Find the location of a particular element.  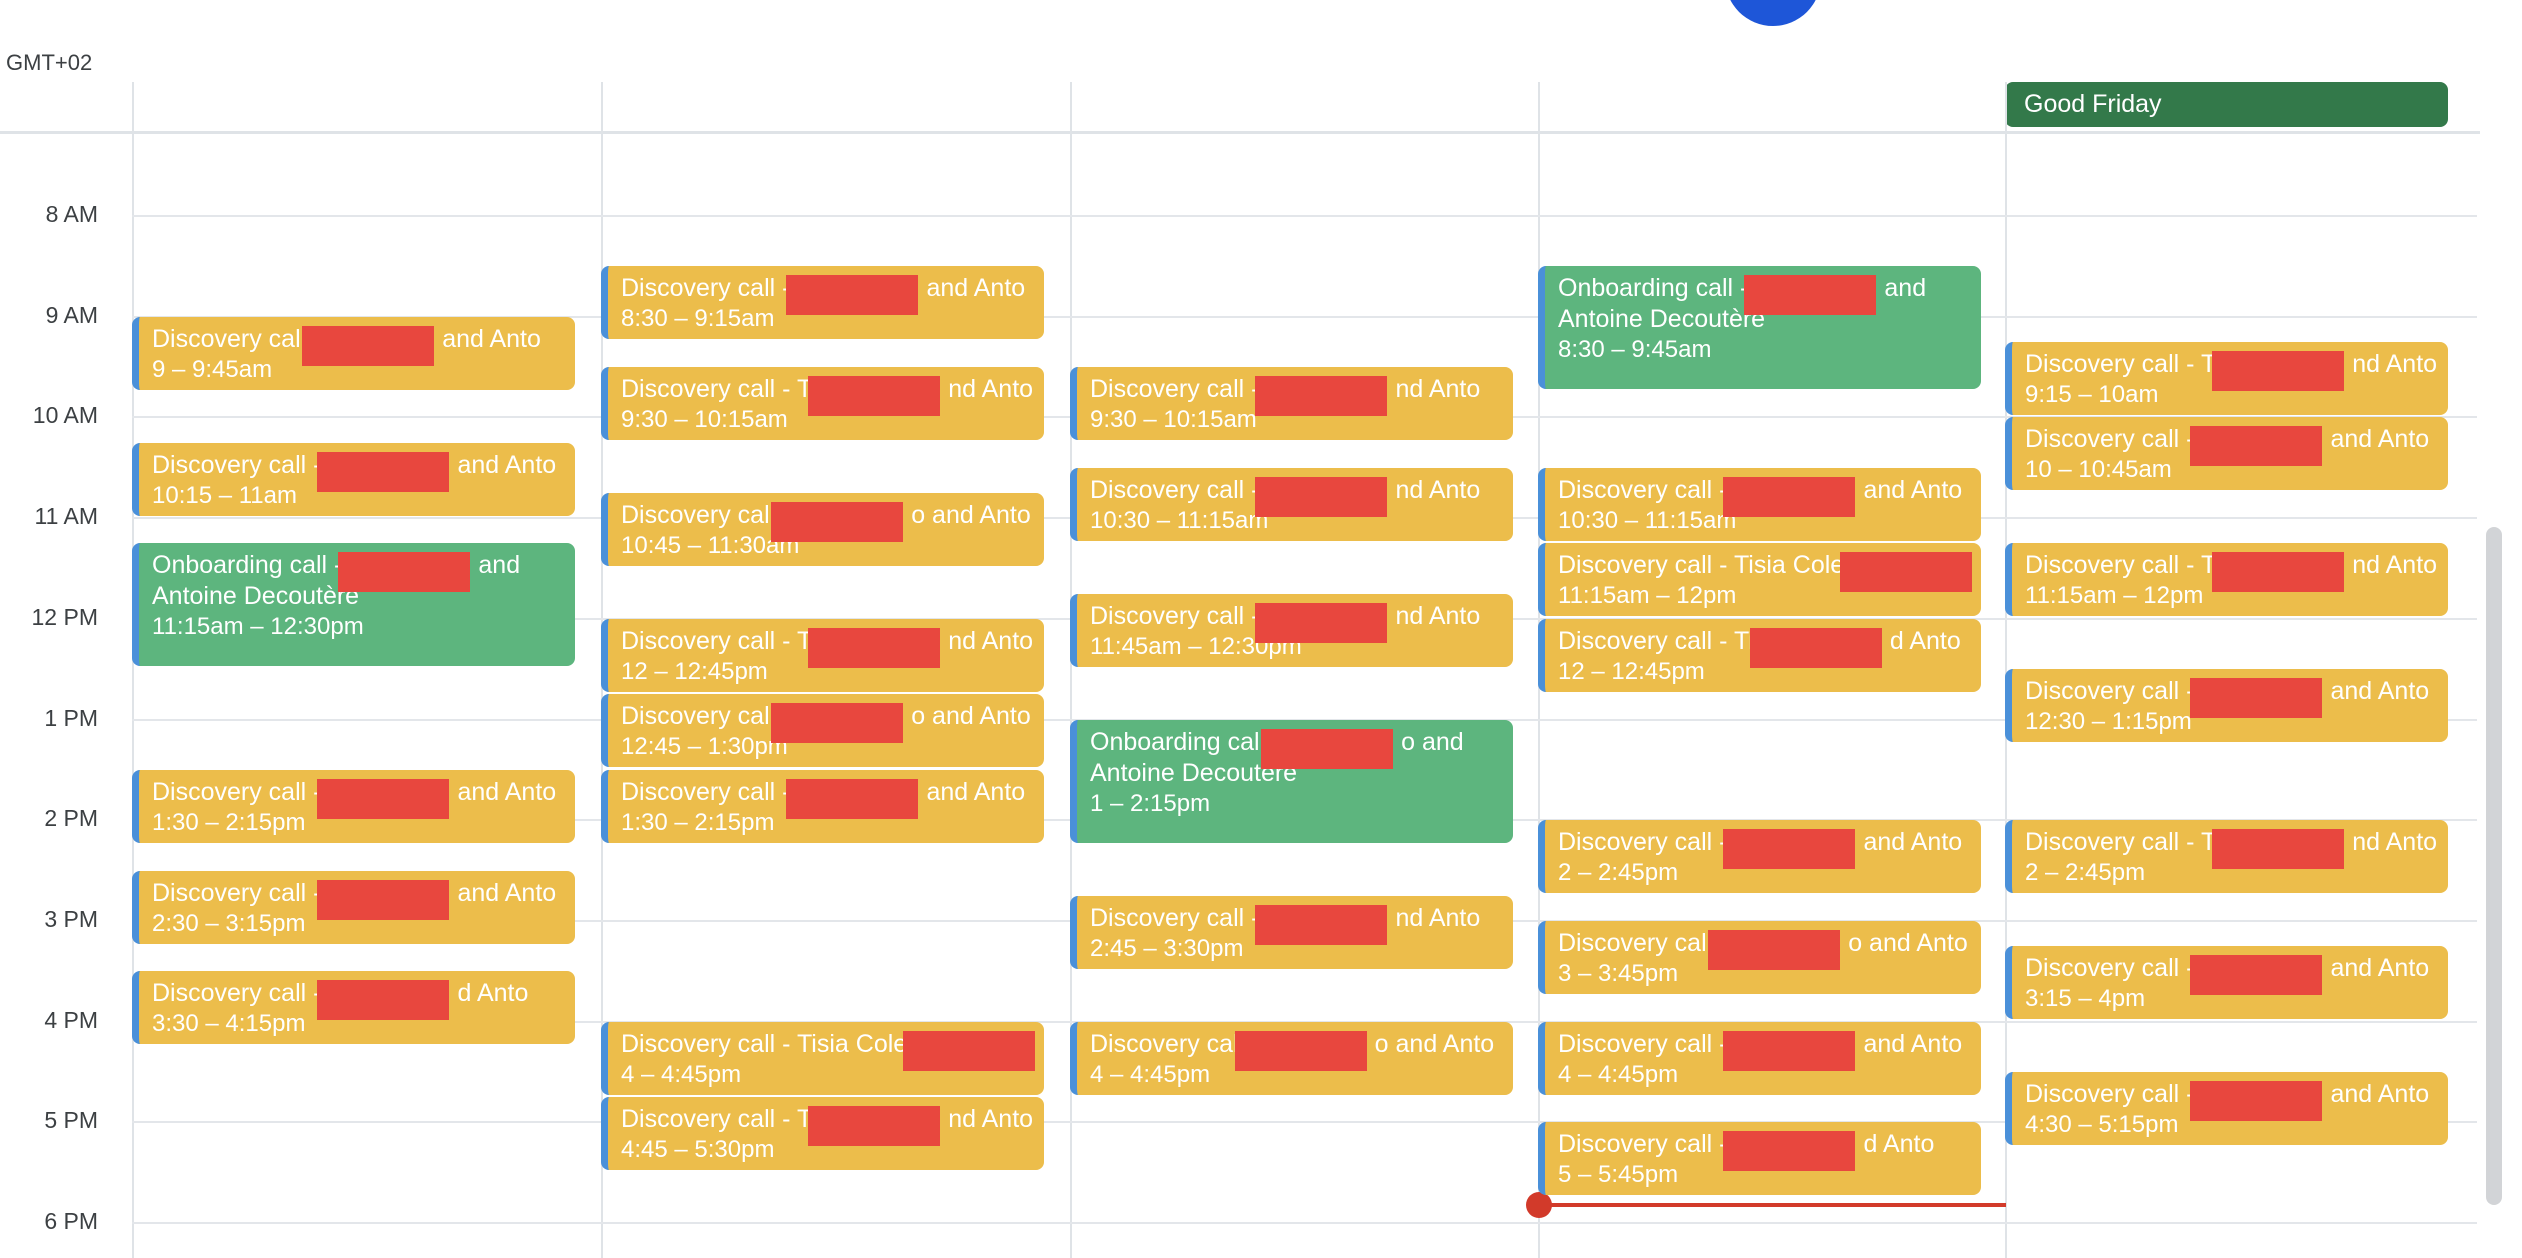

hour-label: 10 AM is located at coordinates (65, 415).